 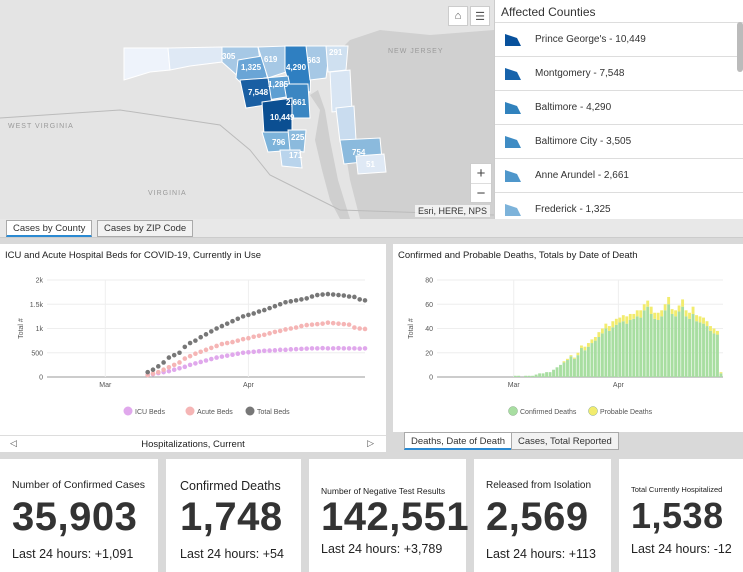 What do you see at coordinates (251, 67) in the screenshot?
I see `county-label: 1,325` at bounding box center [251, 67].